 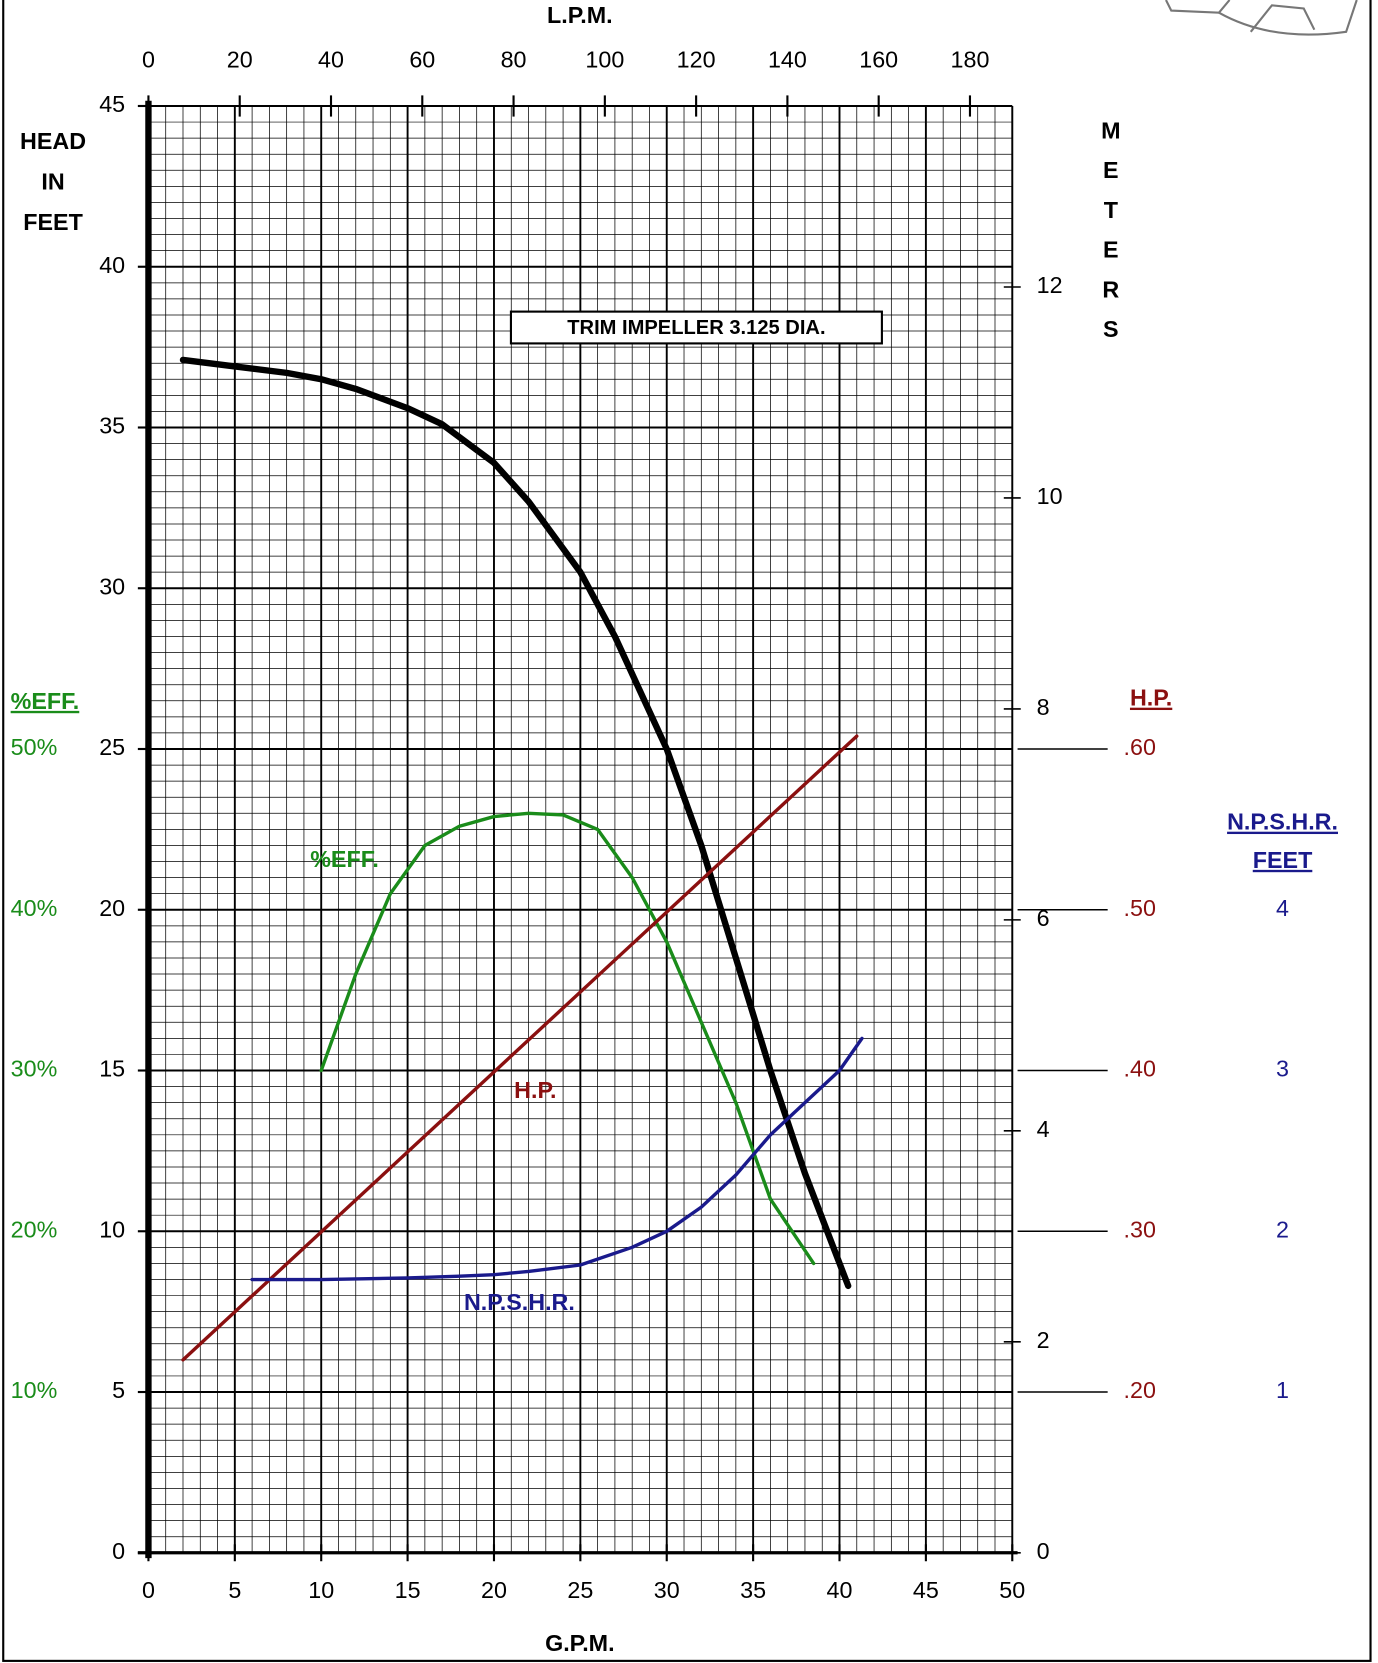 I want to click on x-tick-label: 10, so click(x=321, y=1590).